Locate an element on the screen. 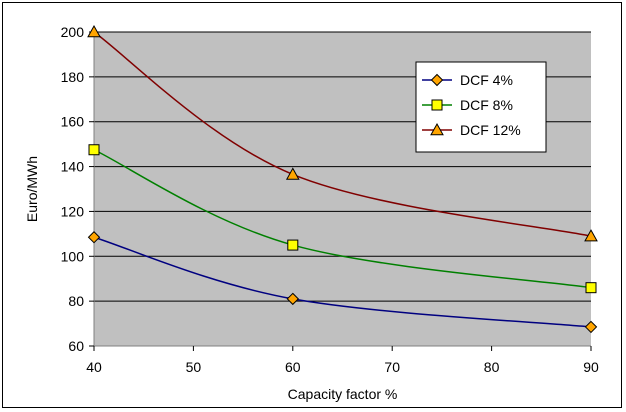 The width and height of the screenshot is (626, 412). legend-label: DCF 8% is located at coordinates (486, 105).